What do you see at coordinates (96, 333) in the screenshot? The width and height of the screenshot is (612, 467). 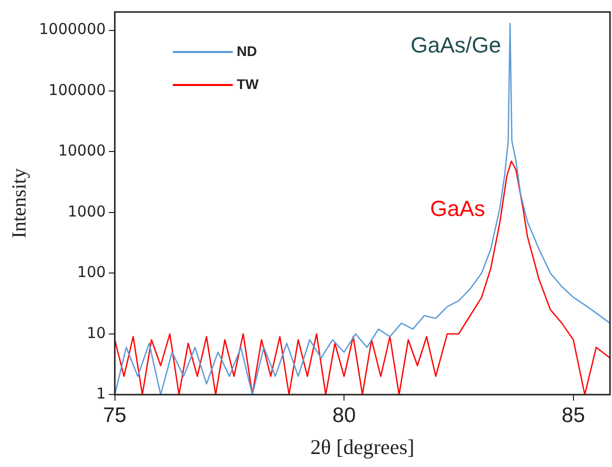 I see `y-tick-label: 10` at bounding box center [96, 333].